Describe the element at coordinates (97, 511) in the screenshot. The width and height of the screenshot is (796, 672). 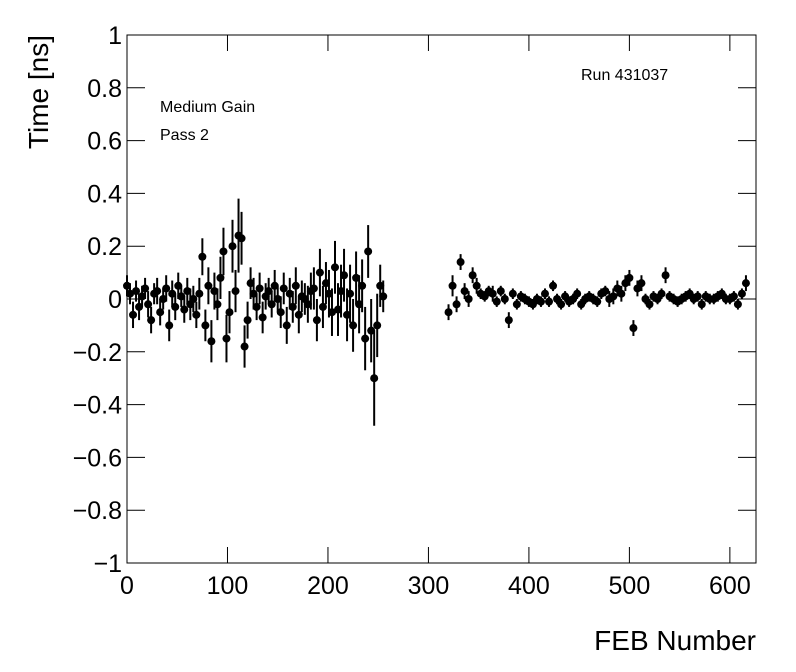
I see `y-tick-label: −0.8` at that location.